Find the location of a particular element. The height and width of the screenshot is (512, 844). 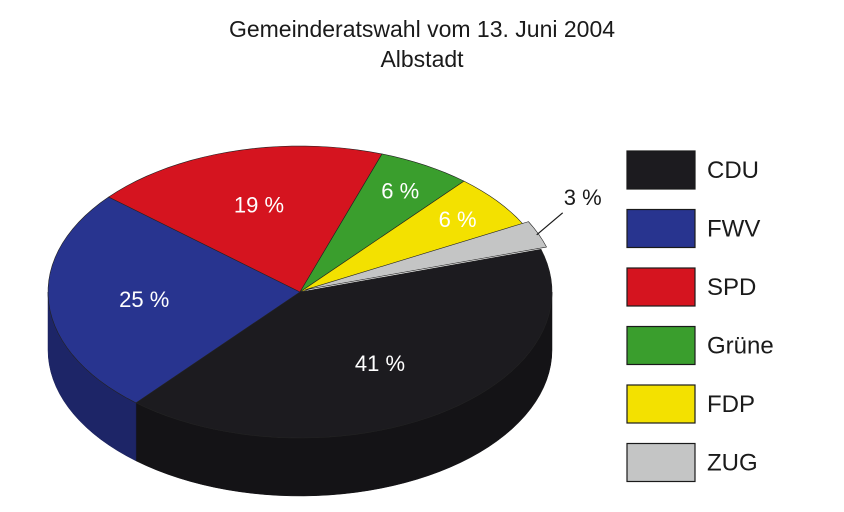

slice-fdp is located at coordinates (411, 236).